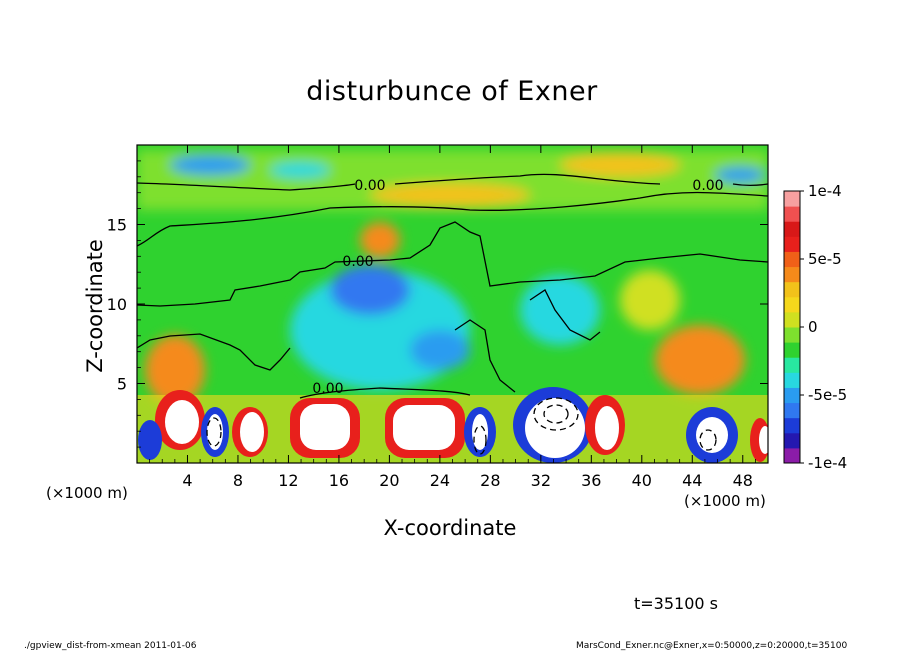  What do you see at coordinates (725, 501) in the screenshot?
I see `x-unit-label-right: (×1000 m)` at bounding box center [725, 501].